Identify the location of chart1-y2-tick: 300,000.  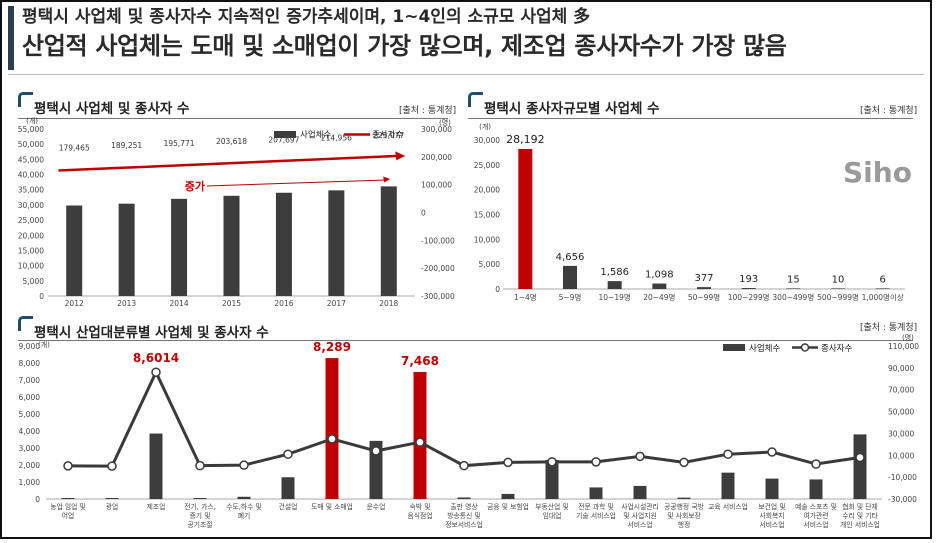
(436, 129).